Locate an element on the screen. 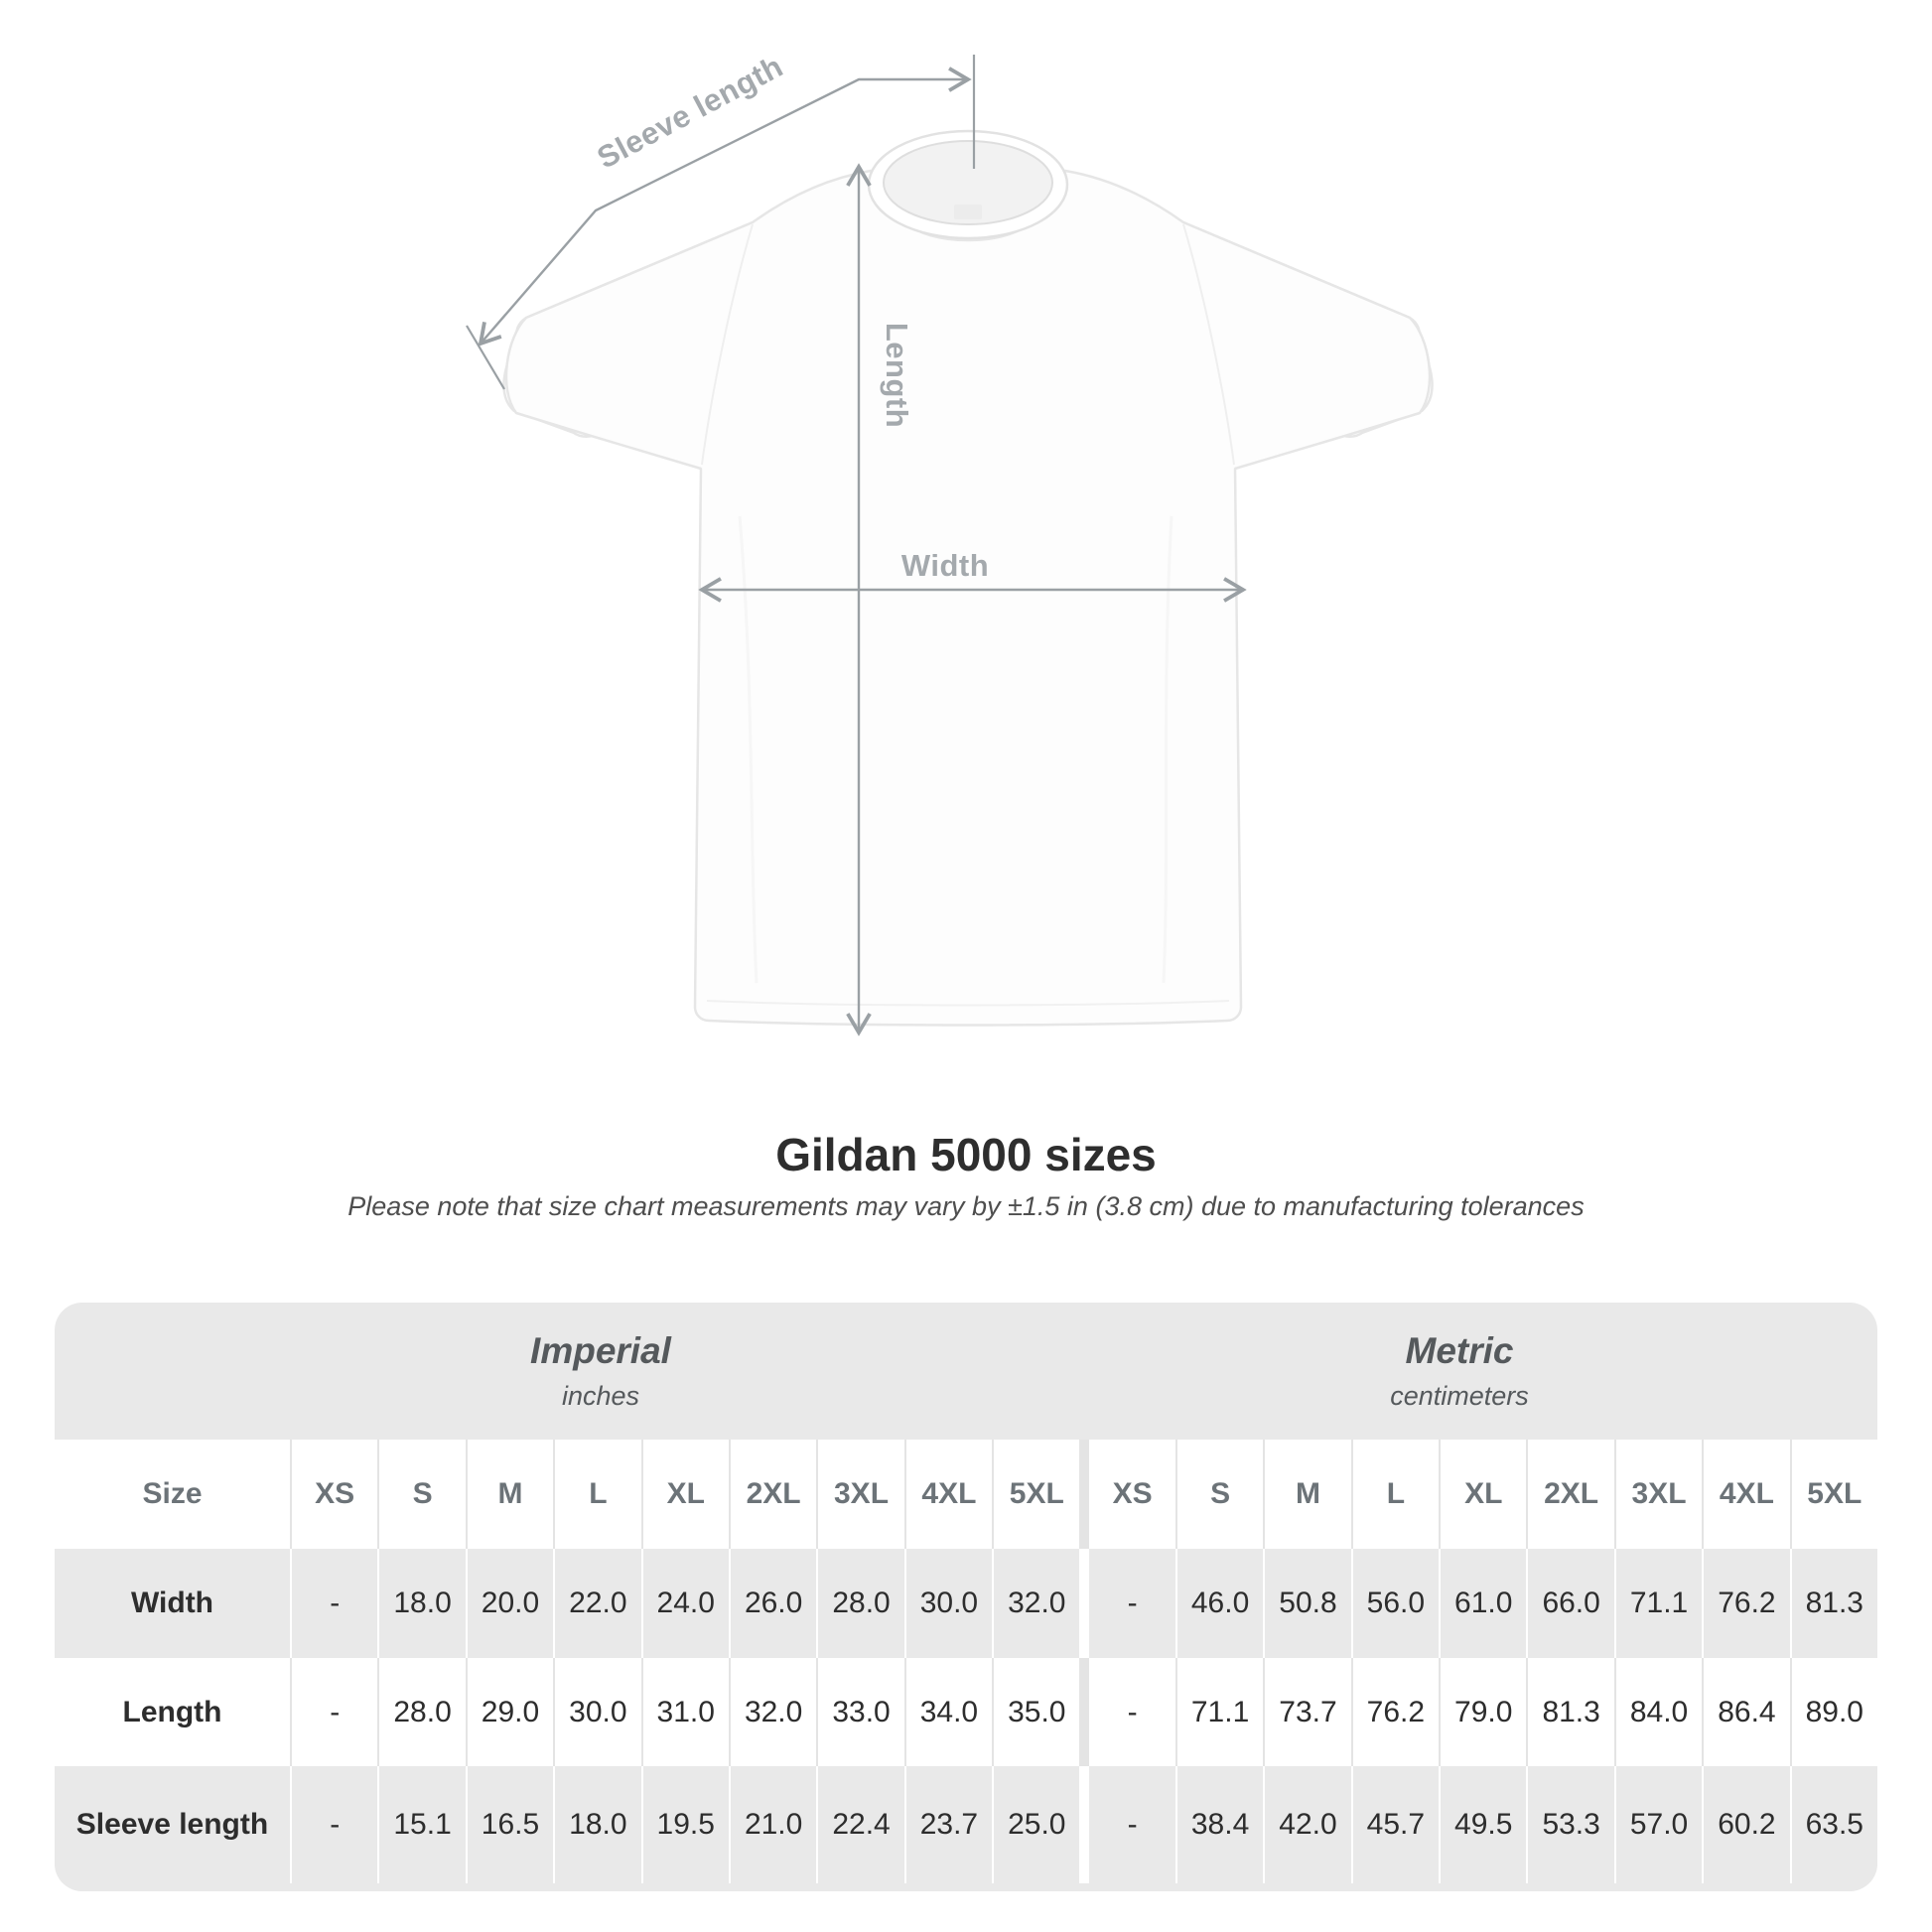 The height and width of the screenshot is (1932, 1932). metric-unit: centimeters is located at coordinates (1459, 1396).